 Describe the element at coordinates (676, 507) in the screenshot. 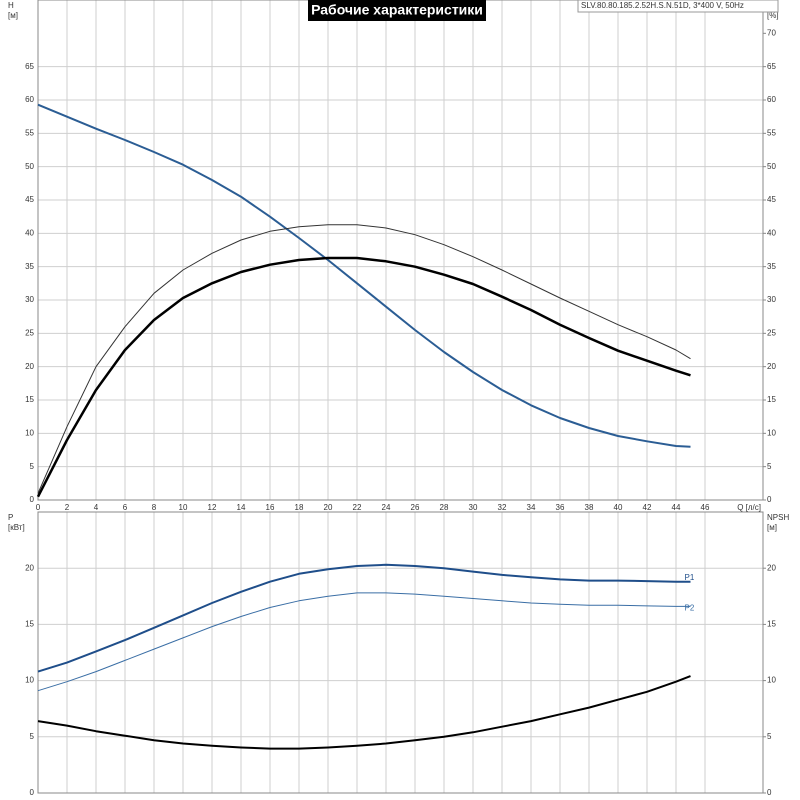

I see `x-tick-label: 44` at that location.